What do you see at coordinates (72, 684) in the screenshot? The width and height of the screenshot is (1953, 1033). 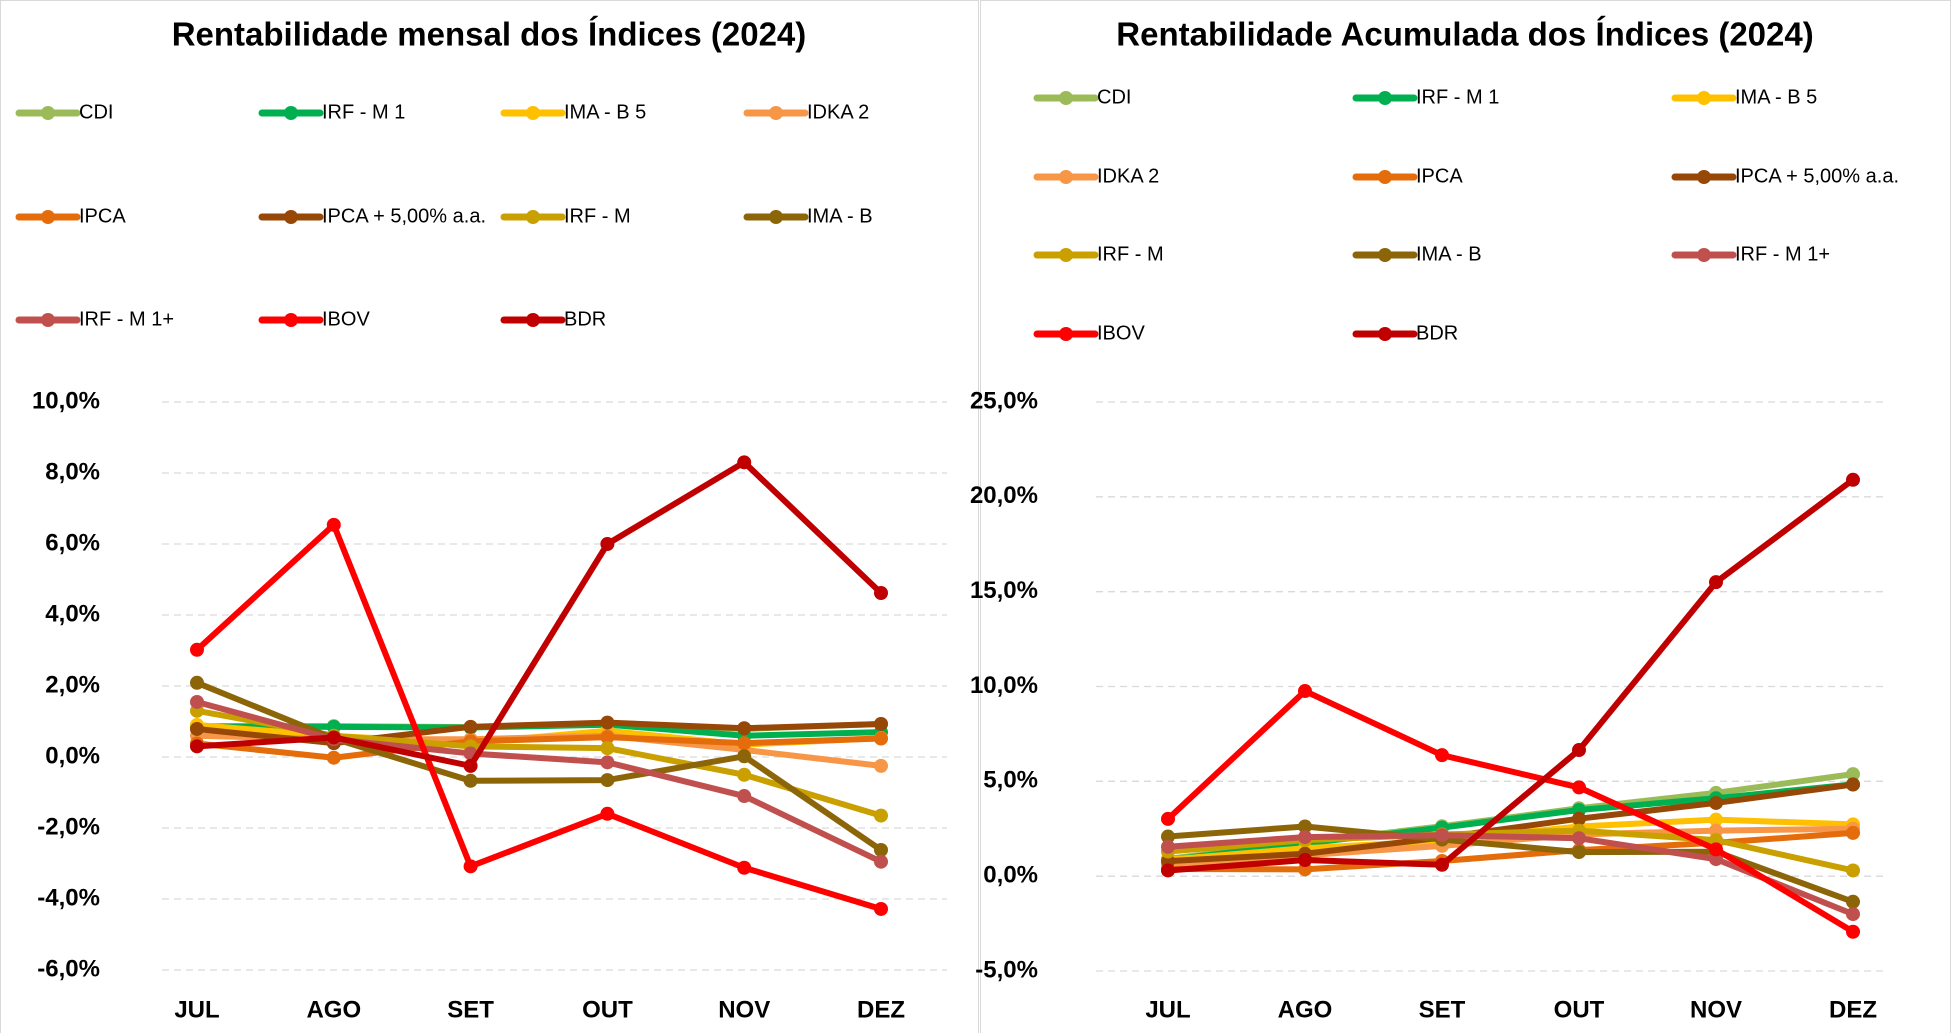 I see `y-tick-label: 2,0%` at bounding box center [72, 684].